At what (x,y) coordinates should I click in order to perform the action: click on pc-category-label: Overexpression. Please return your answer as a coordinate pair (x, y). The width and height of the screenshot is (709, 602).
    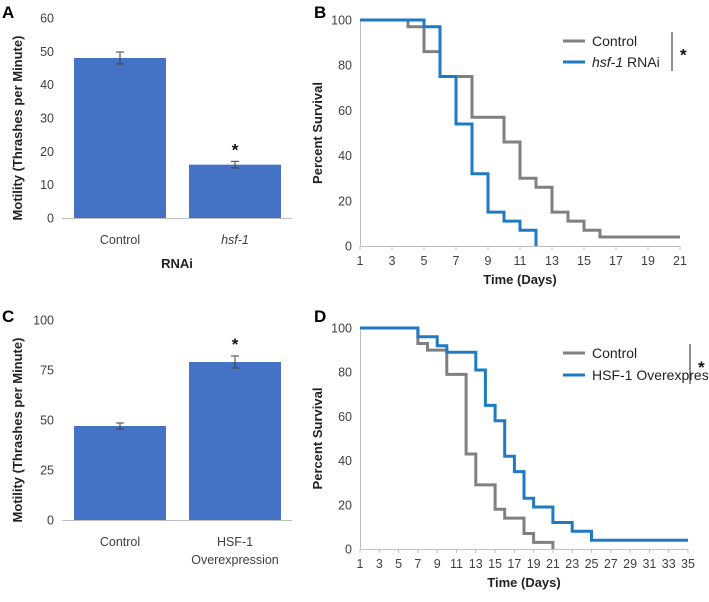
    Looking at the image, I should click on (235, 560).